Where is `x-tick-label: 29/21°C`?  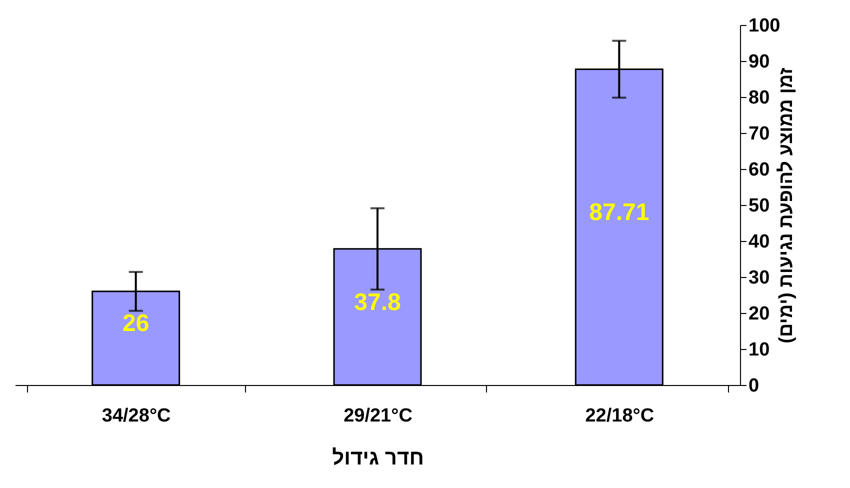 x-tick-label: 29/21°C is located at coordinates (378, 416).